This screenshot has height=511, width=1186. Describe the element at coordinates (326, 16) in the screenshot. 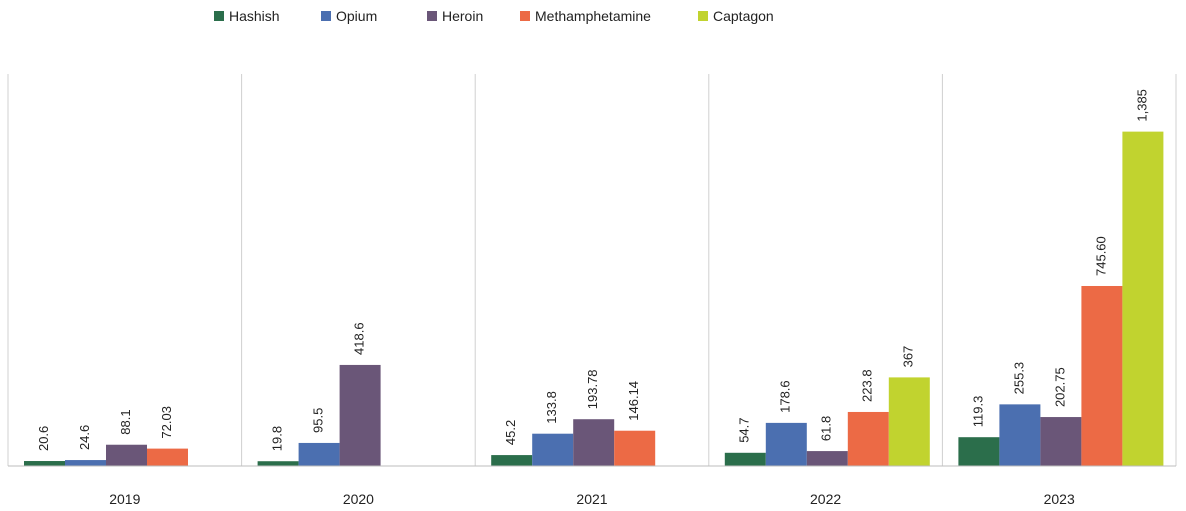

I see `legend-swatch-opium` at that location.